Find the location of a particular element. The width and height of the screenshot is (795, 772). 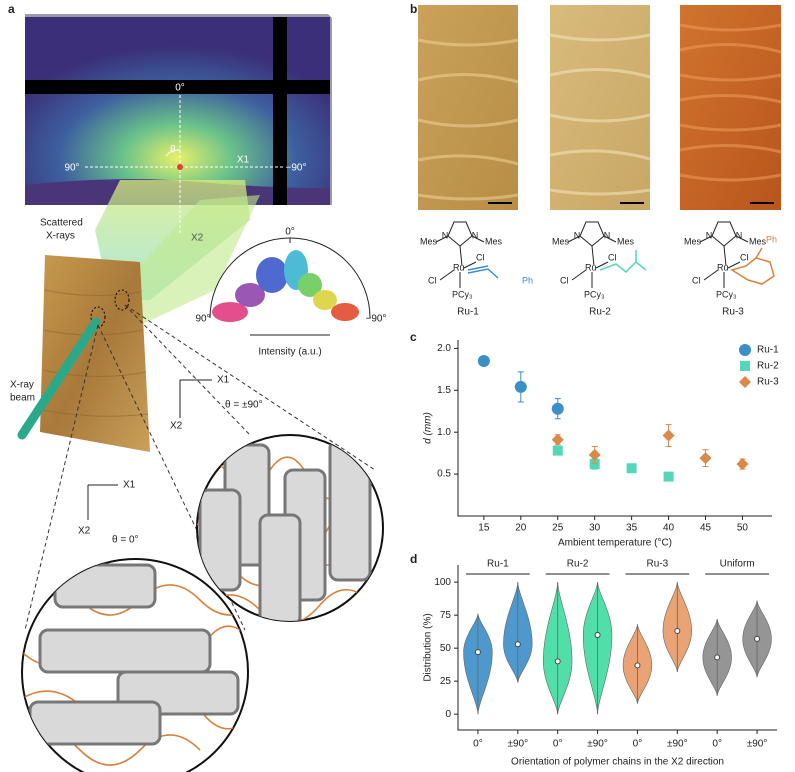

axis is located at coordinates (617, 648).